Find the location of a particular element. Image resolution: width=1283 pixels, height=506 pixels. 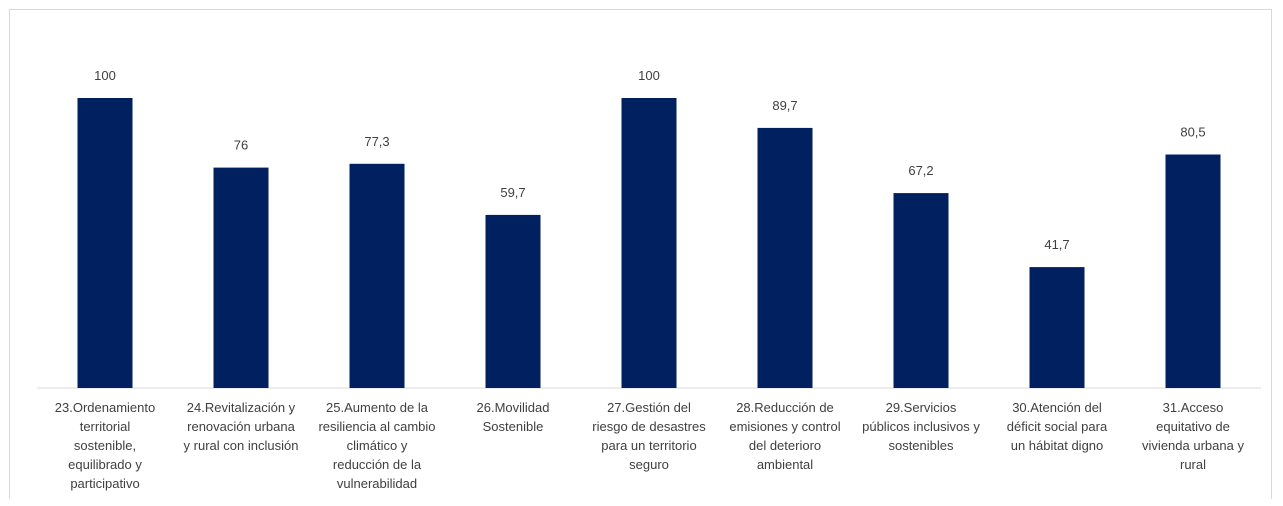

category-label-4: 26.Movilidad Sostenible is located at coordinates (513, 417).